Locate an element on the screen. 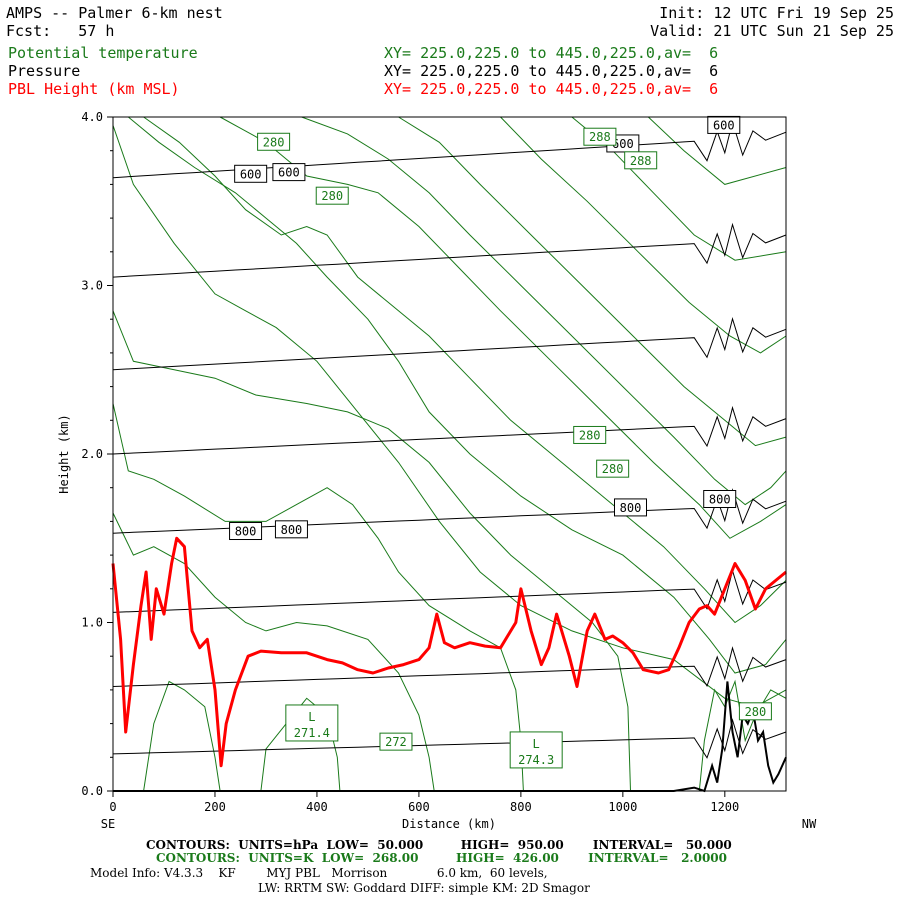 The height and width of the screenshot is (900, 900). x-right-end: NW is located at coordinates (809, 824).